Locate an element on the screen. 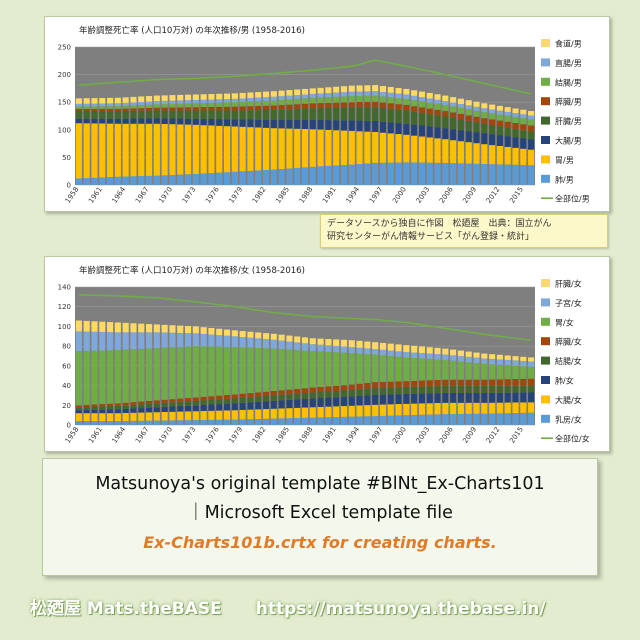 The image size is (640, 640). template-filename: Ex-Charts101b.crtx for creating charts. is located at coordinates (320, 542).